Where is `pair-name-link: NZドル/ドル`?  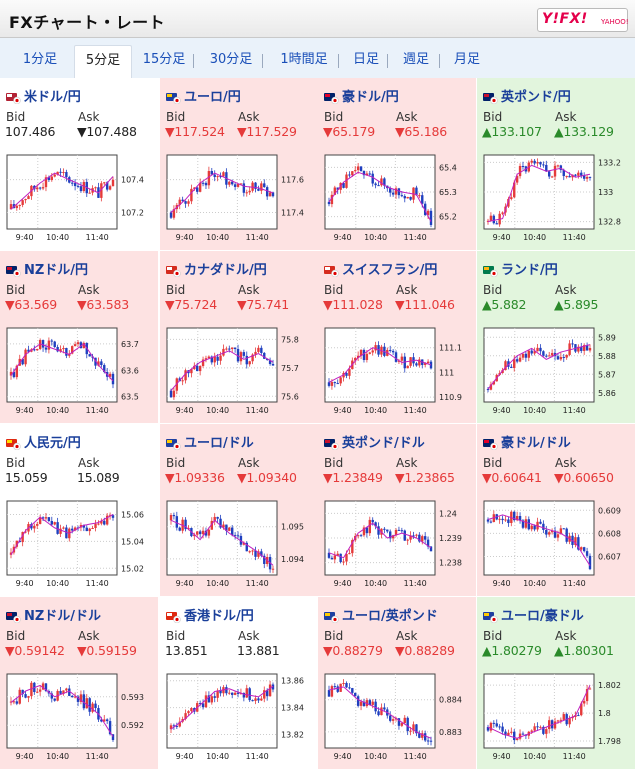 pair-name-link: NZドル/ドル is located at coordinates (63, 616).